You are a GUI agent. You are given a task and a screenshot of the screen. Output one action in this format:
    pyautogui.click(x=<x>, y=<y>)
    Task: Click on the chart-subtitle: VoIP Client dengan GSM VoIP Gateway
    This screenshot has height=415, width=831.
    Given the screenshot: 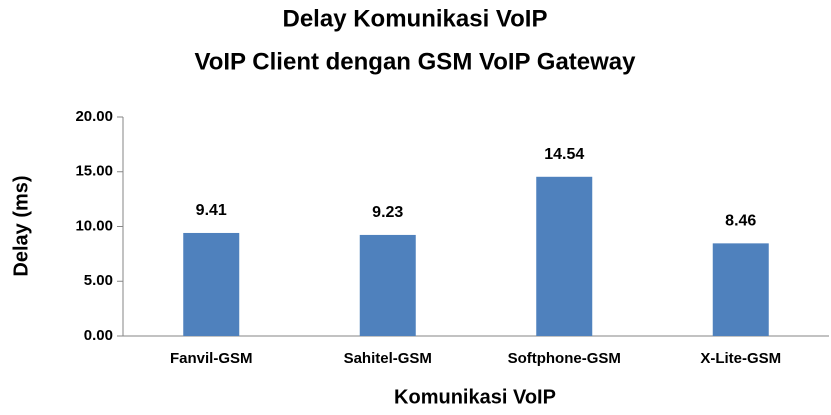 What is the action you would take?
    pyautogui.click(x=416, y=61)
    